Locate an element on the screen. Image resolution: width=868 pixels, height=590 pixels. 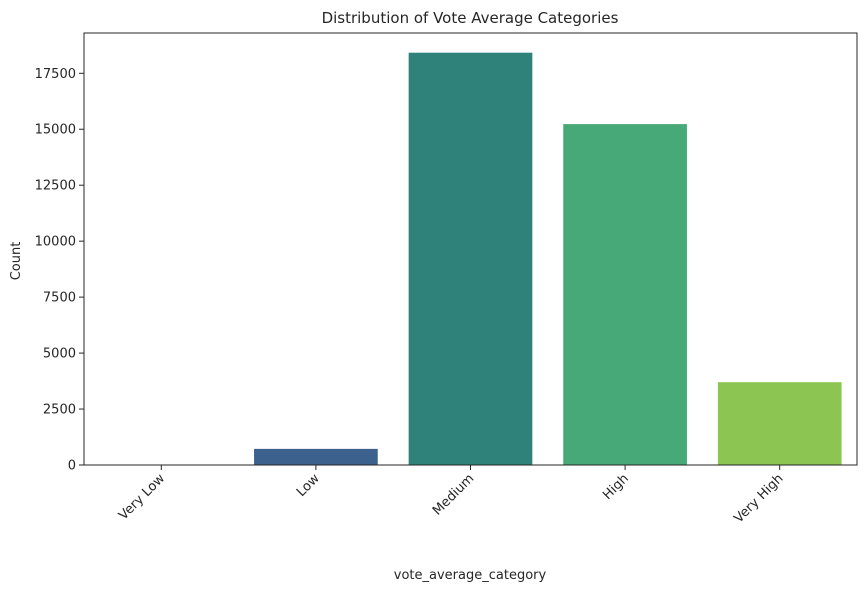
bar-high is located at coordinates (625, 294).